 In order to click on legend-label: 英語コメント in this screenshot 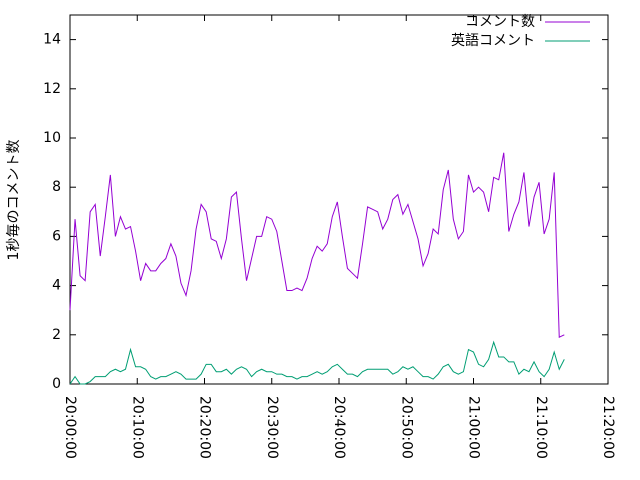, I will do `click(493, 40)`.